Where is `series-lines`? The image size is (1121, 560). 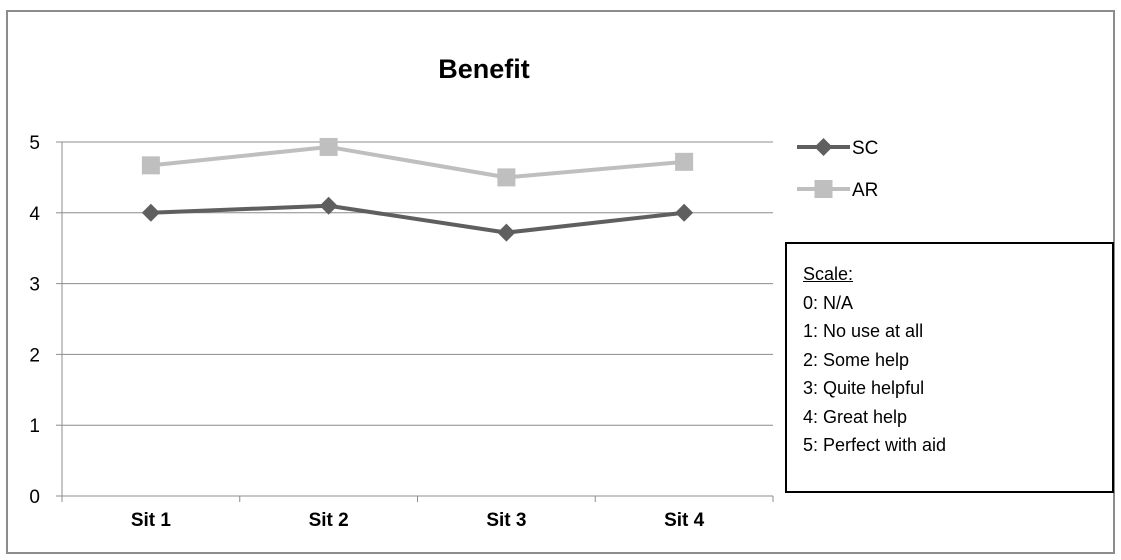 series-lines is located at coordinates (417, 189).